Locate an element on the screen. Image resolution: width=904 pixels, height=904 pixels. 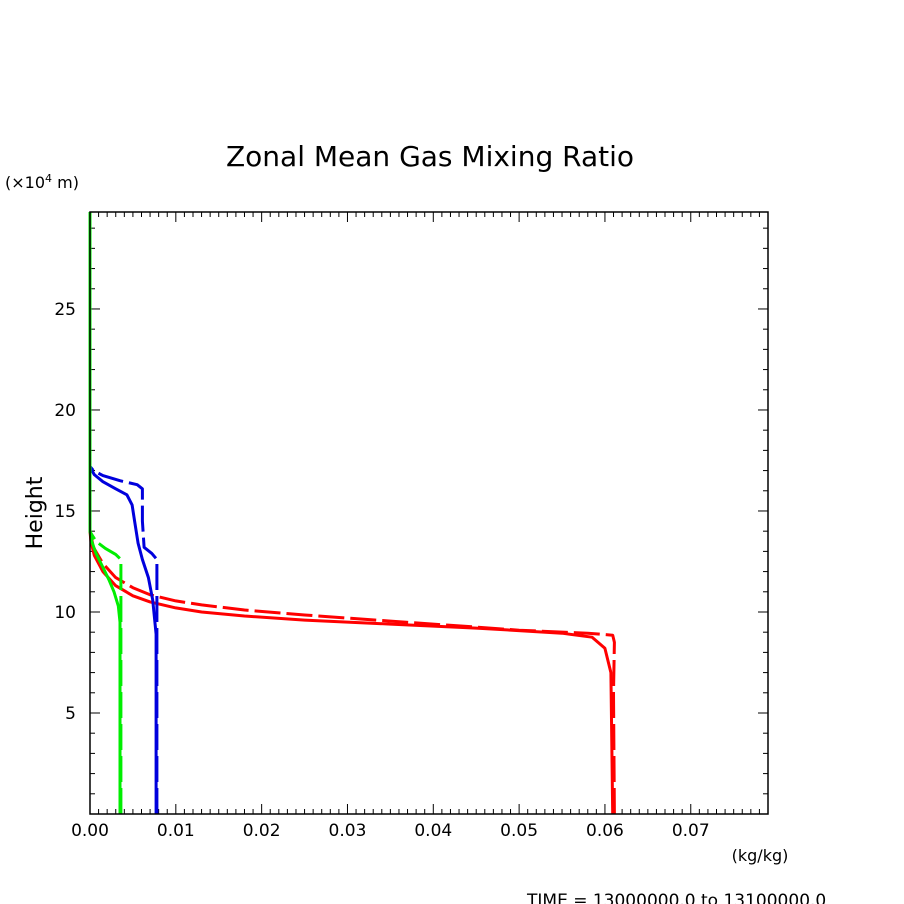
x-tick-label: 0.04 is located at coordinates (433, 831).